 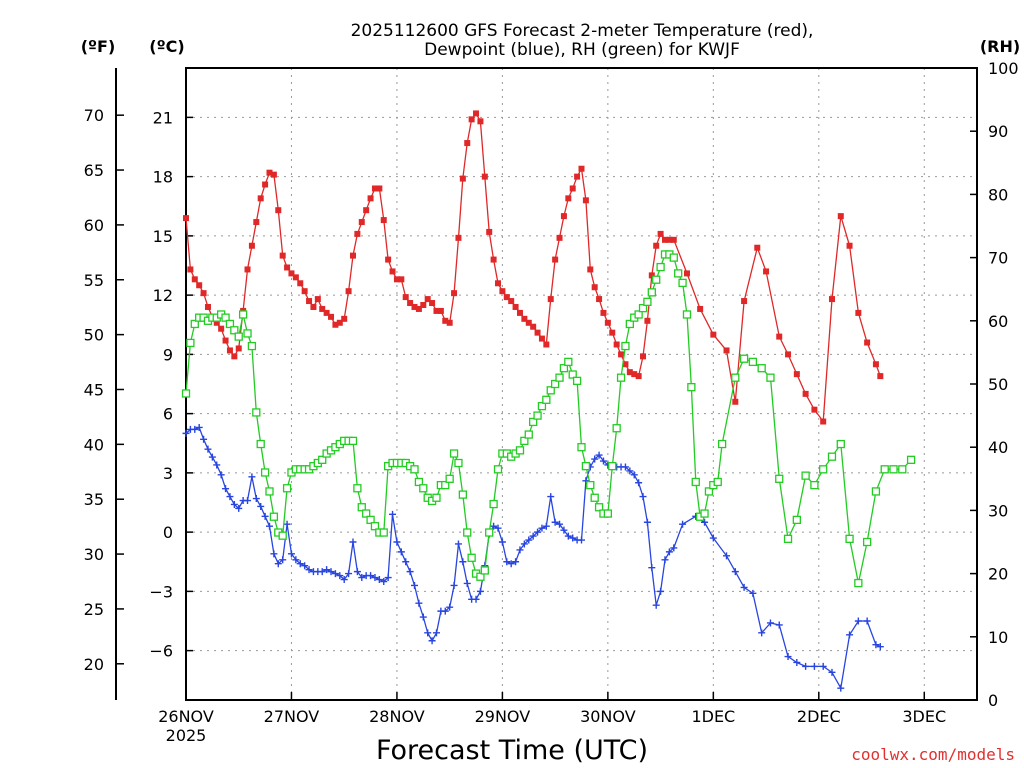 I want to click on rh-tick-label: 50, so click(x=998, y=384).